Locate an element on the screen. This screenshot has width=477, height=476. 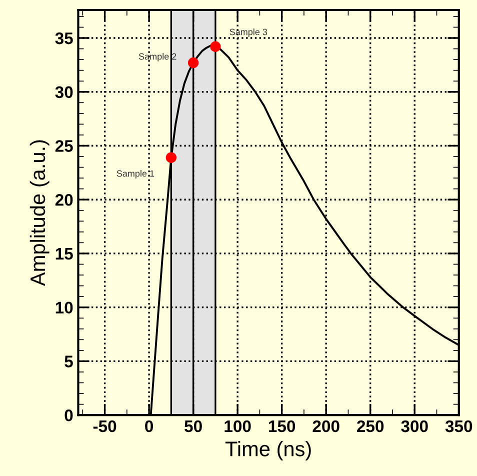
y-tick-label: 5 is located at coordinates (68, 362).